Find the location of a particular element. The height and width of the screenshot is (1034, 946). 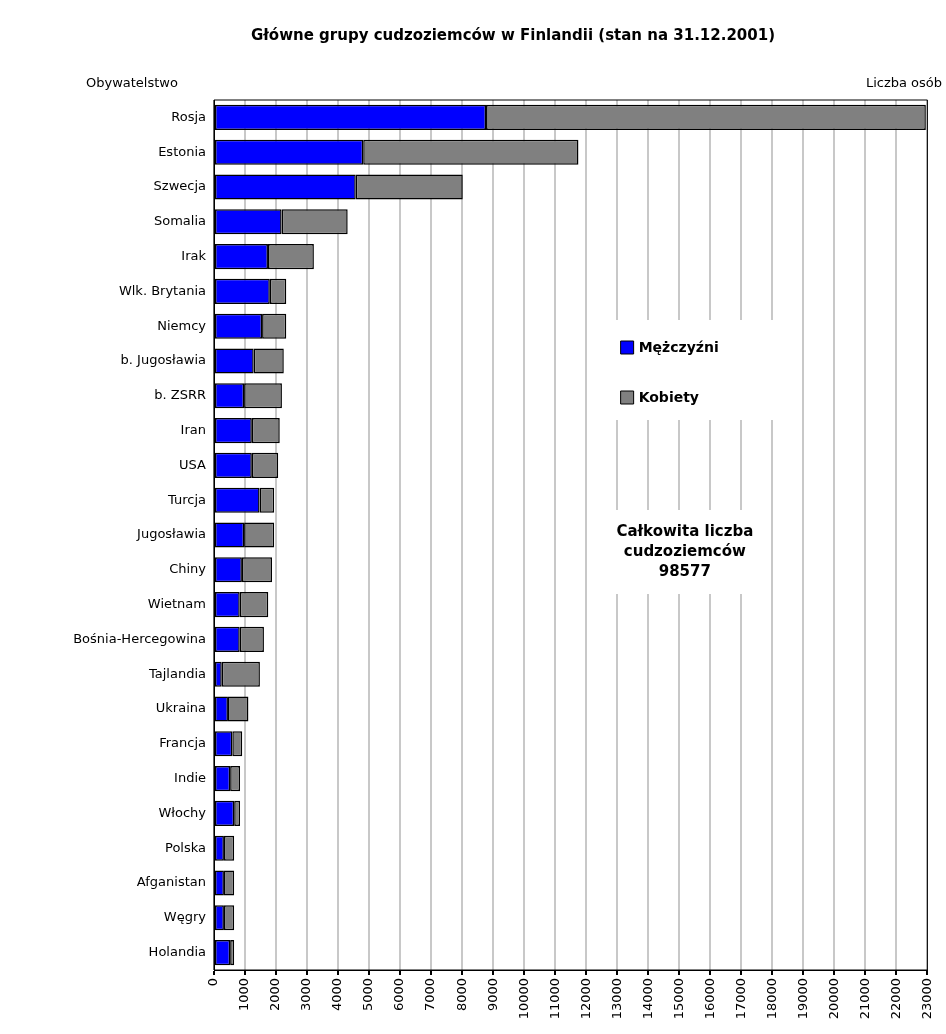

y-tick-label: Turcja is located at coordinates (186, 499).